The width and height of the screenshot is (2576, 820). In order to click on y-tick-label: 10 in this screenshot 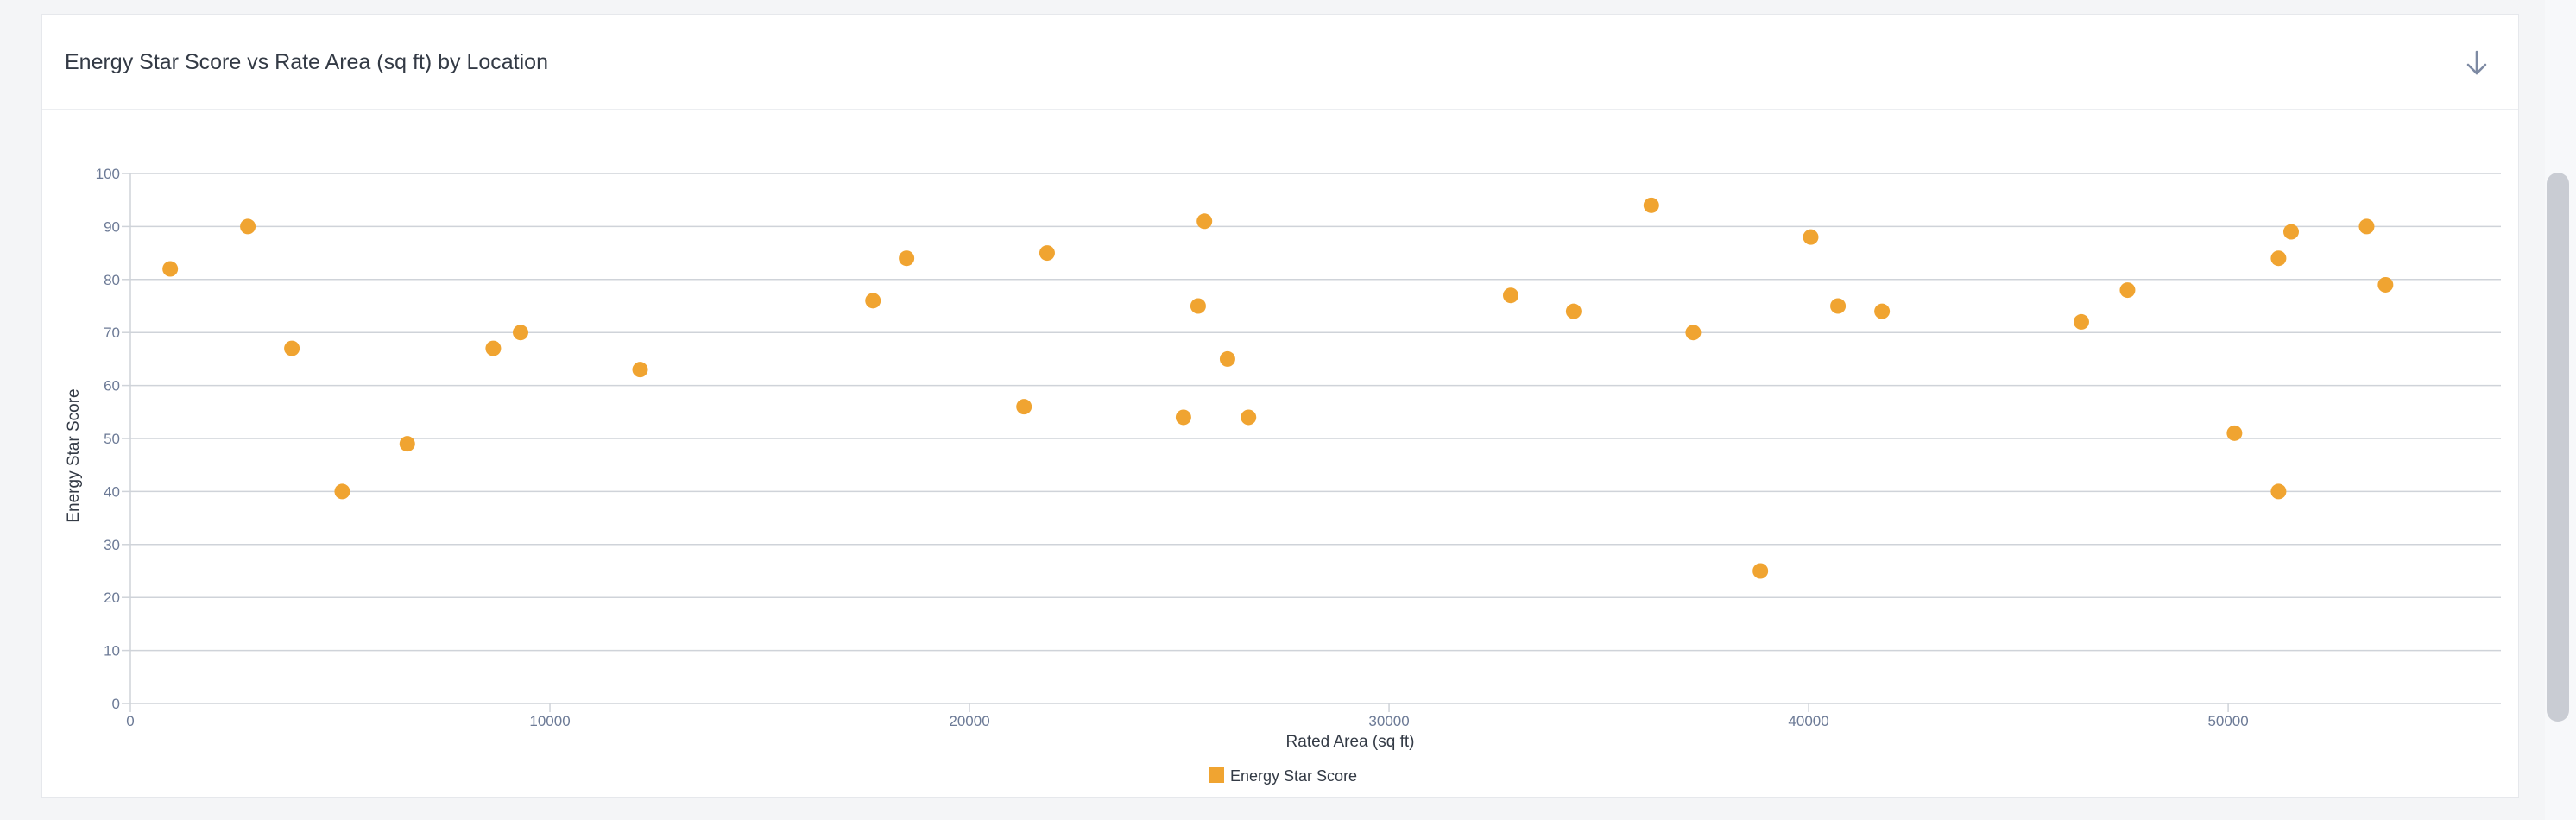, I will do `click(112, 651)`.